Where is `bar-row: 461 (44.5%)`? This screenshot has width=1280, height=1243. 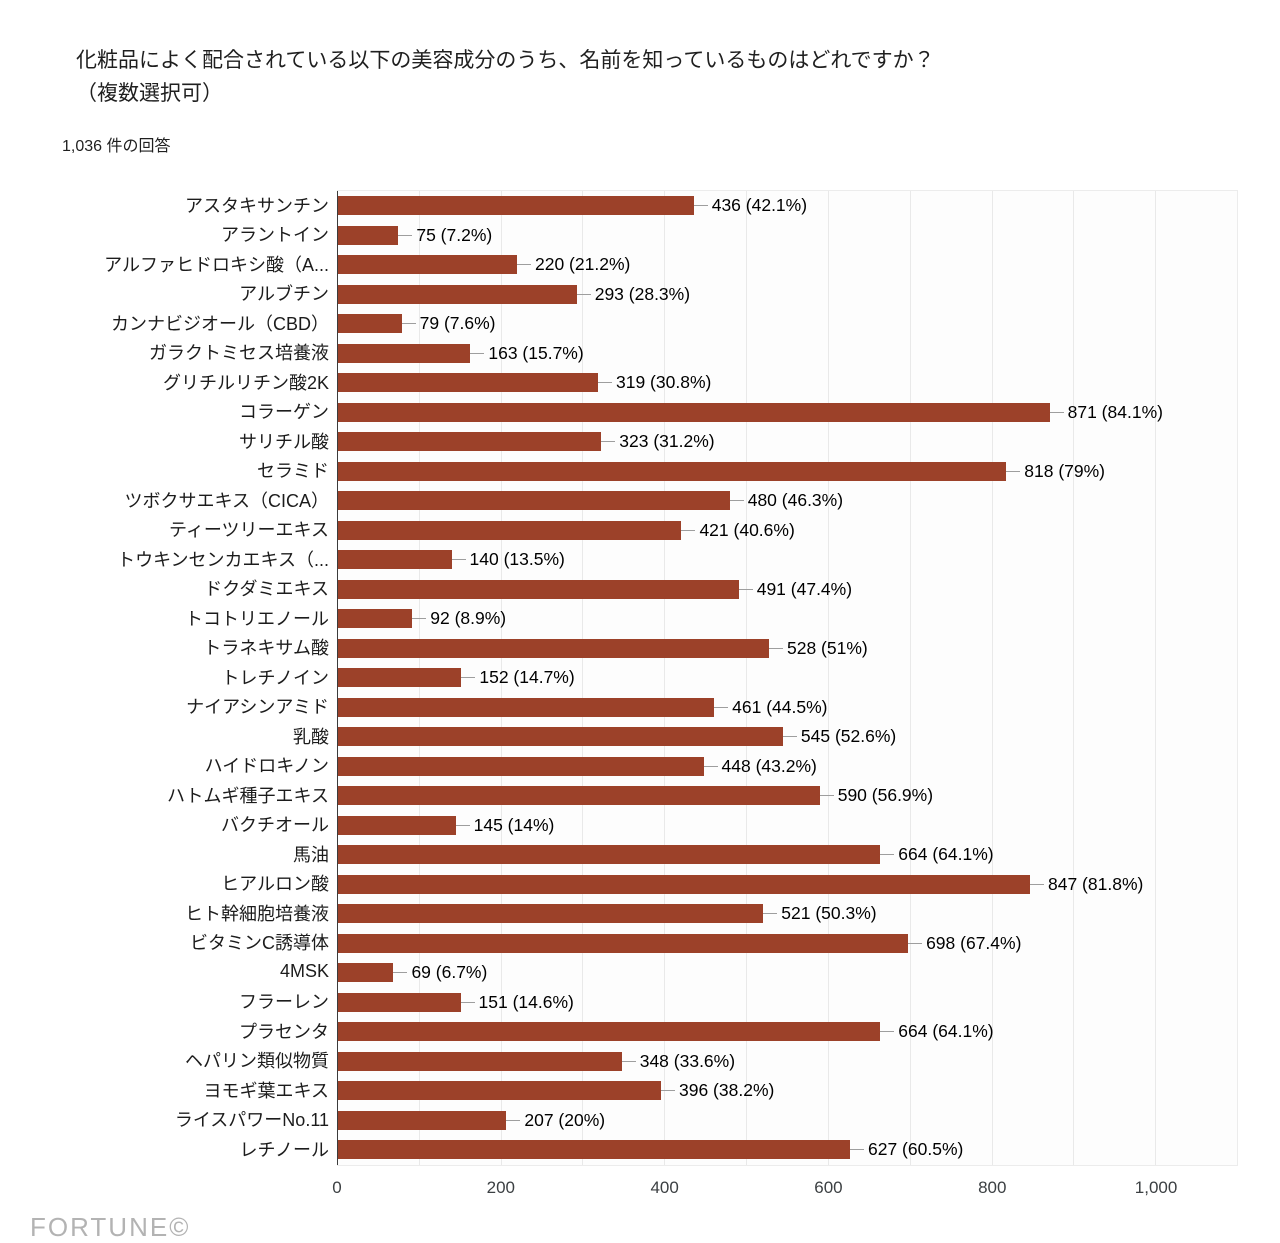 bar-row: 461 (44.5%) is located at coordinates (787, 708).